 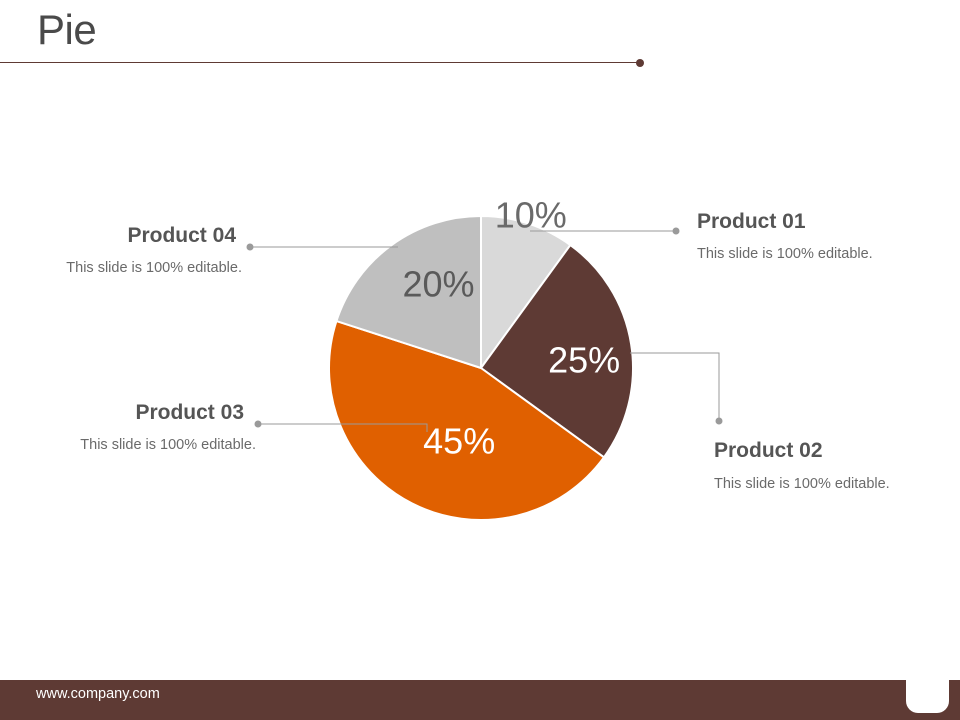 What do you see at coordinates (584, 360) in the screenshot?
I see `pie-label-product-02: 25%` at bounding box center [584, 360].